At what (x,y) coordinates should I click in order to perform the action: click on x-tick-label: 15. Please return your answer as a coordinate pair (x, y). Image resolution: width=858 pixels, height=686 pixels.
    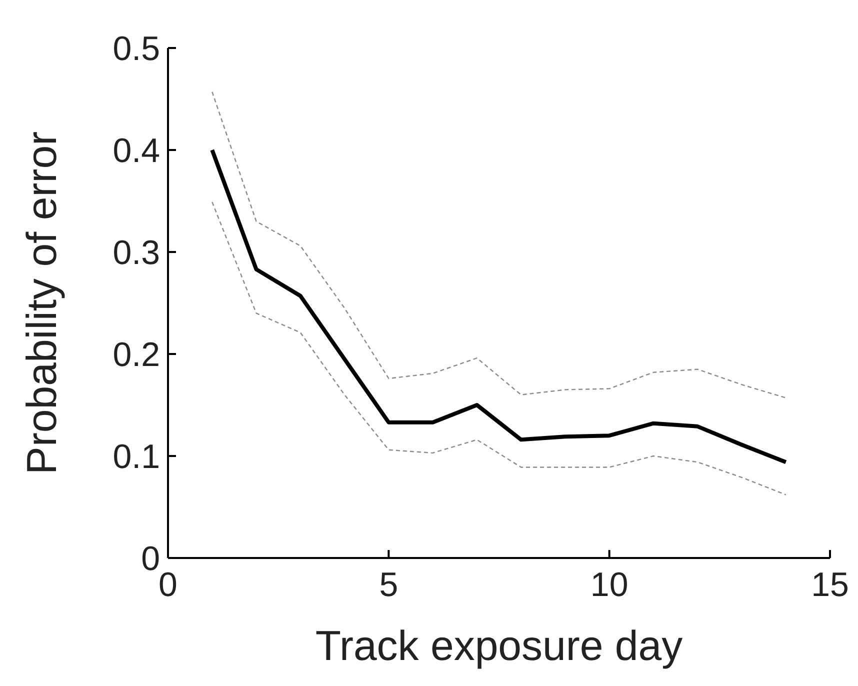
    Looking at the image, I should click on (830, 585).